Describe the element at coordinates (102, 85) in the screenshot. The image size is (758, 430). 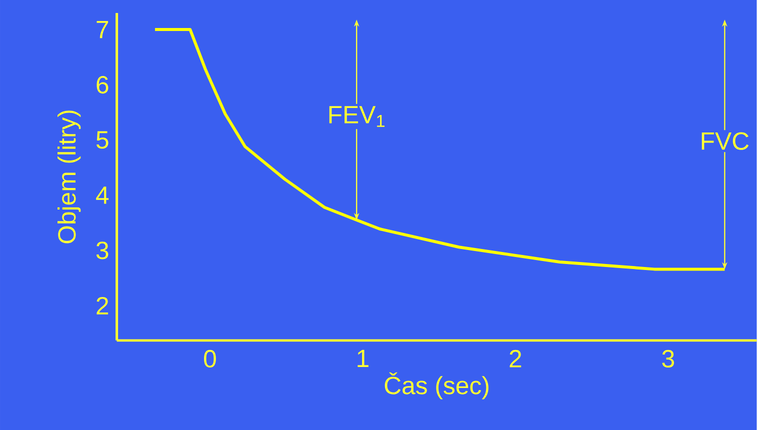
I see `y-tick-label: 6` at that location.